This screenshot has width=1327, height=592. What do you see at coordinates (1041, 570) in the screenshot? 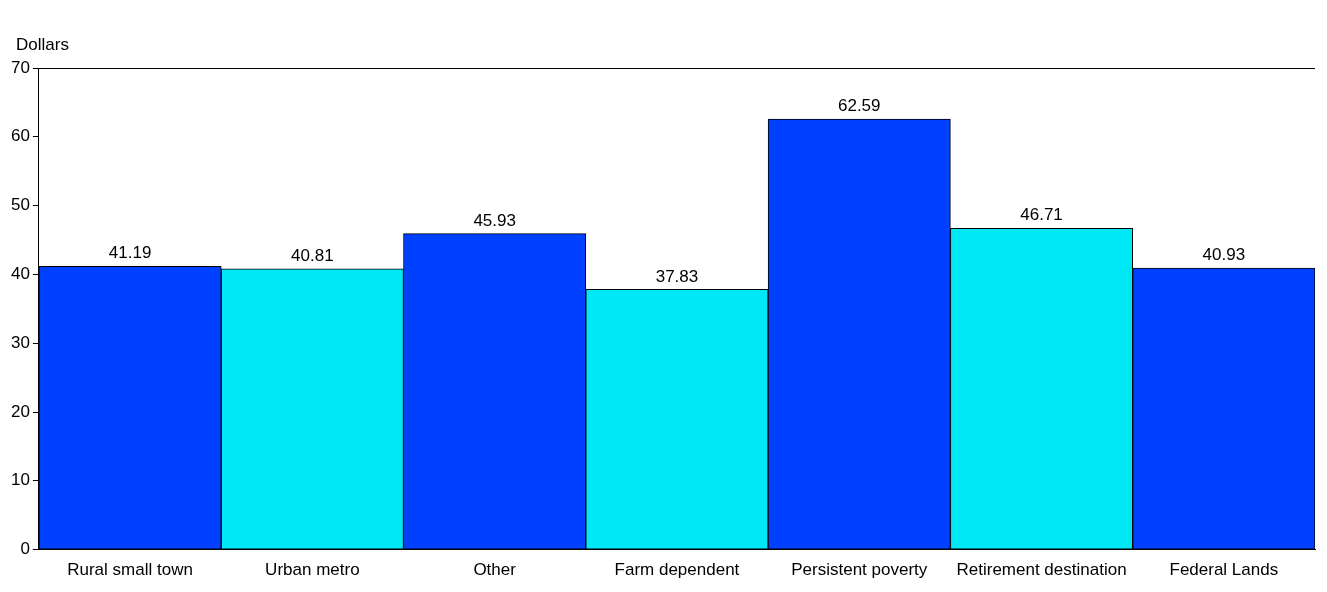
I see `x-tick-label: Retirement destination` at bounding box center [1041, 570].